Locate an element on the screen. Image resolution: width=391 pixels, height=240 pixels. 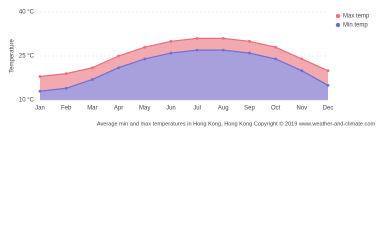
x-tick-label: Nov is located at coordinates (301, 109).